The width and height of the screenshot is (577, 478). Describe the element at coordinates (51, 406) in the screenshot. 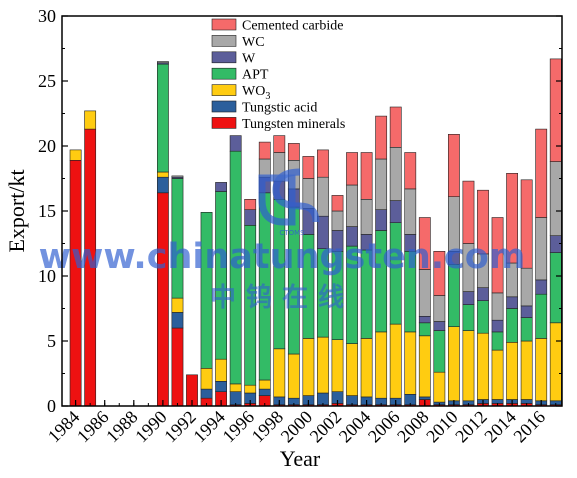

I see `y-tick-label-0: 0` at that location.